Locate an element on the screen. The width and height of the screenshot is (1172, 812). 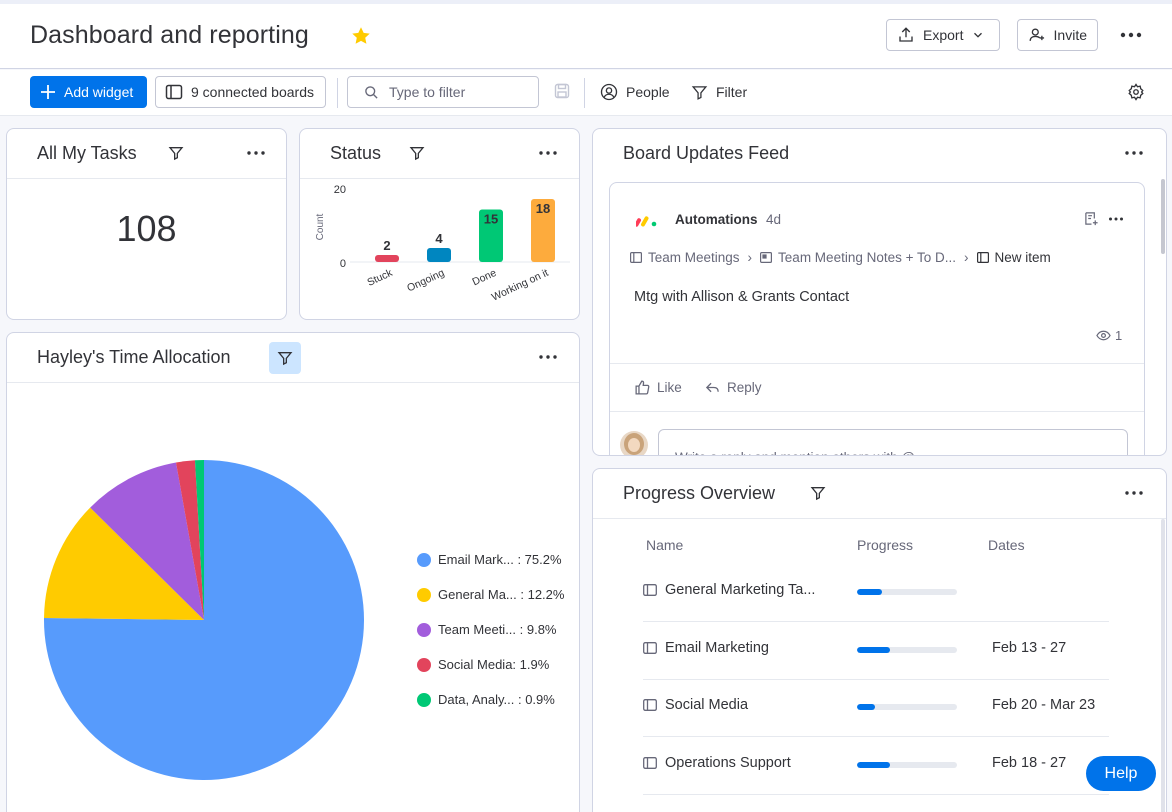
reply-label: Reply is located at coordinates (744, 387).